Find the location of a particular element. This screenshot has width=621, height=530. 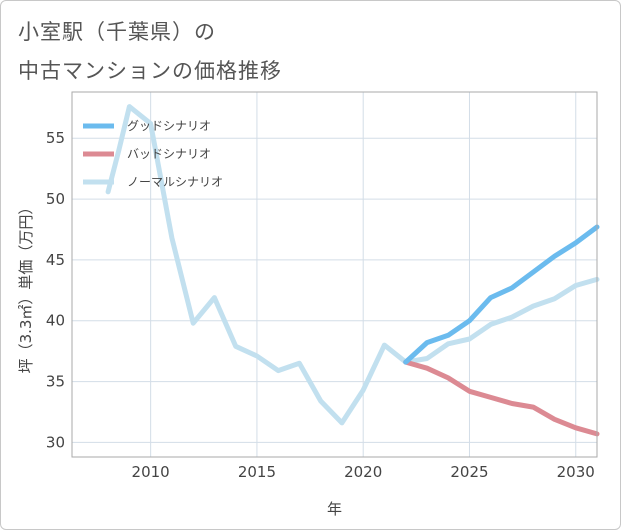

y-tick-label: 30 is located at coordinates (55, 442).